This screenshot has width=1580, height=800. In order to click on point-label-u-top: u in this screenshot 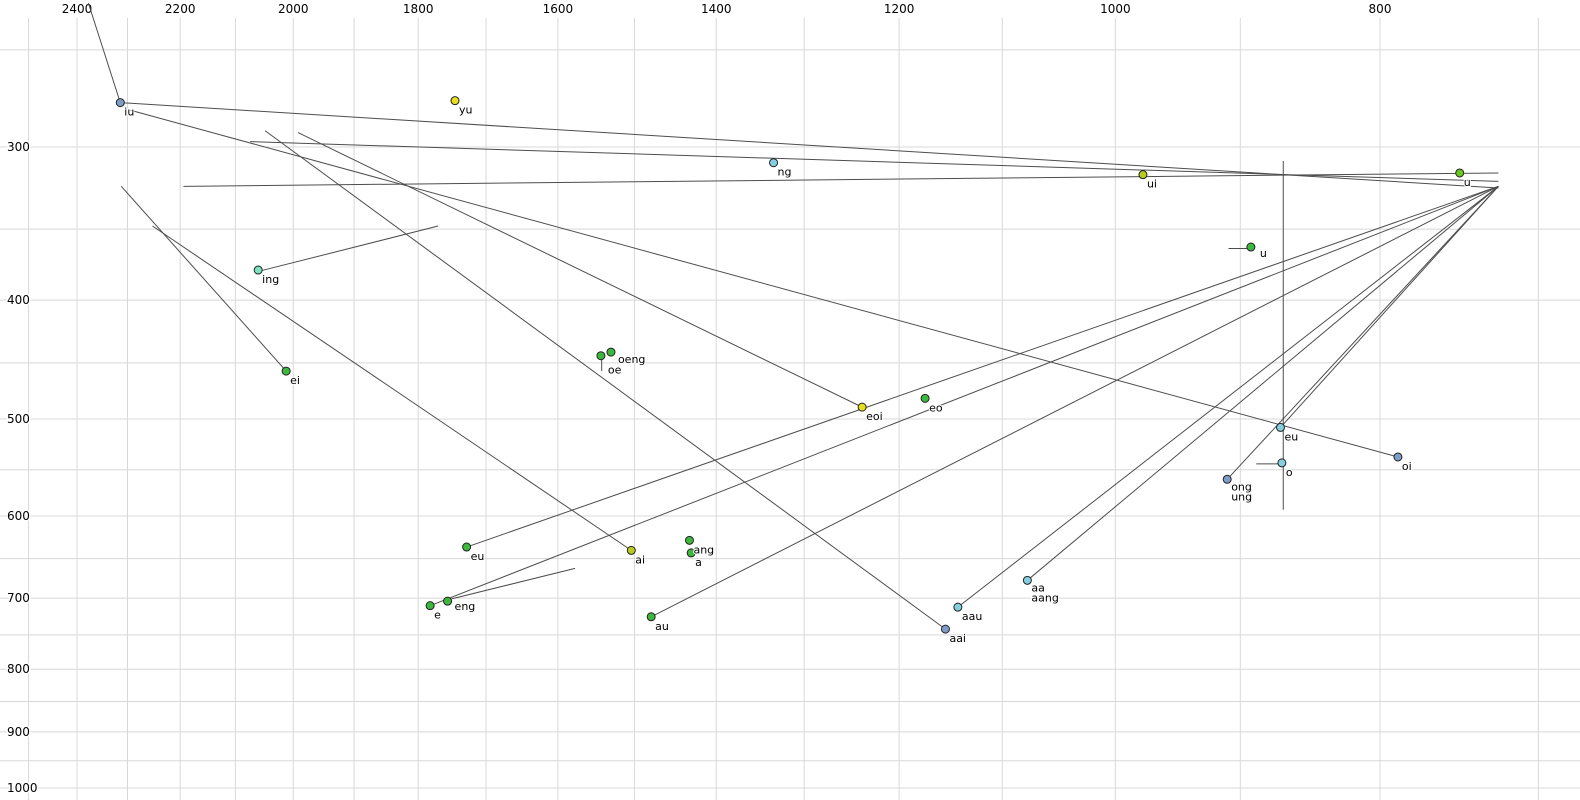, I will do `click(1467, 182)`.